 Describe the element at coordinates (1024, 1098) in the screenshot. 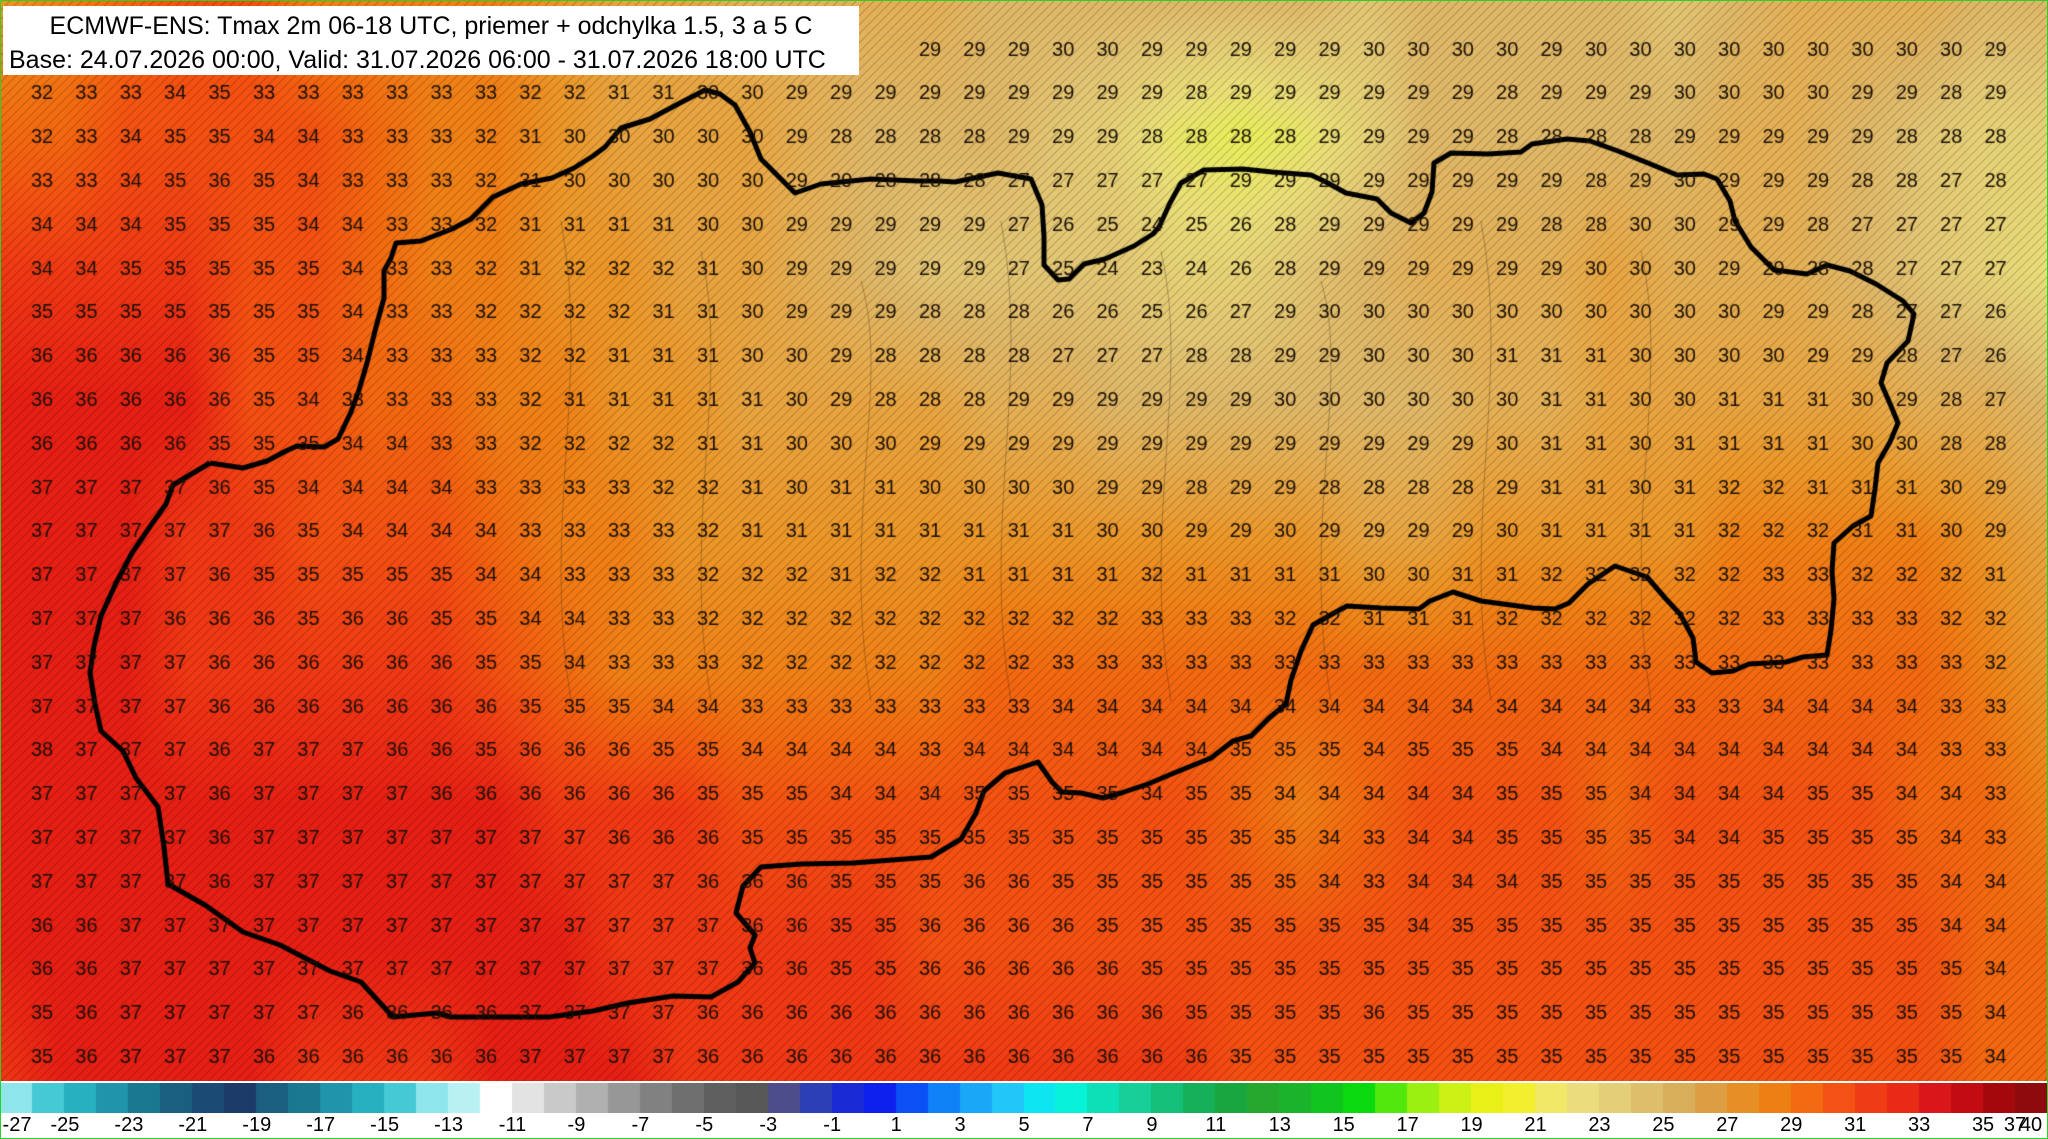

I see `color-scale-bar` at that location.